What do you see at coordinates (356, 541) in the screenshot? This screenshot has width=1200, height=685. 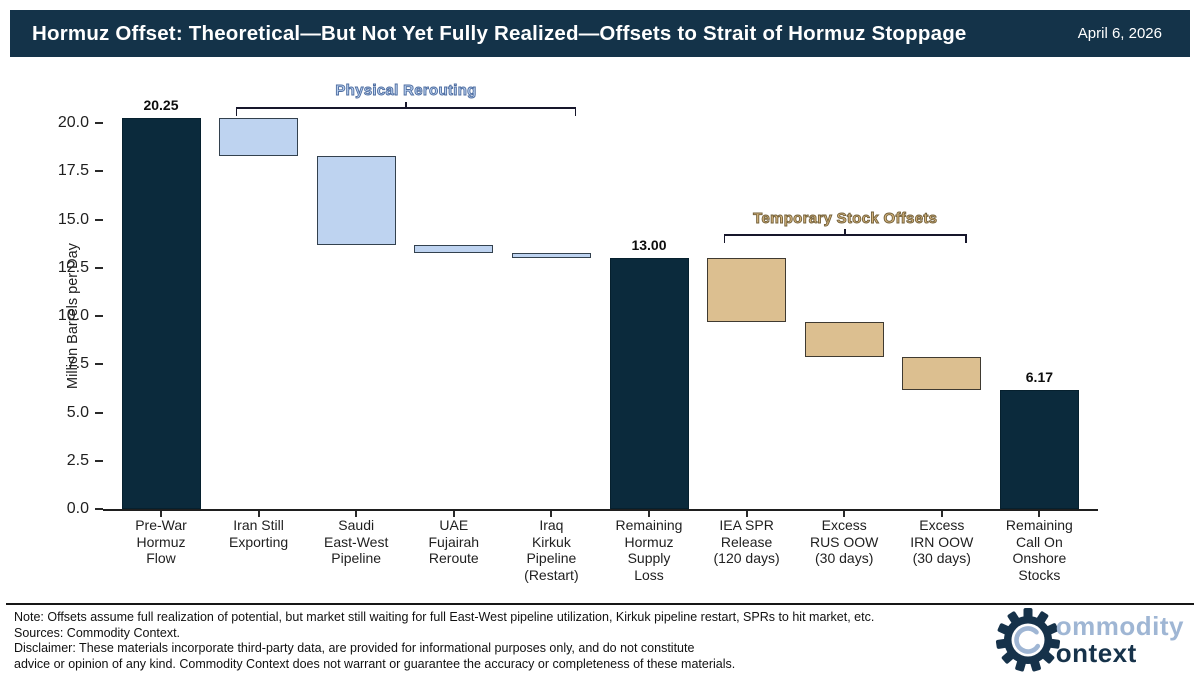 I see `x-label-saudi-east-west-pipeline: Saudi East-West Pipeline` at bounding box center [356, 541].